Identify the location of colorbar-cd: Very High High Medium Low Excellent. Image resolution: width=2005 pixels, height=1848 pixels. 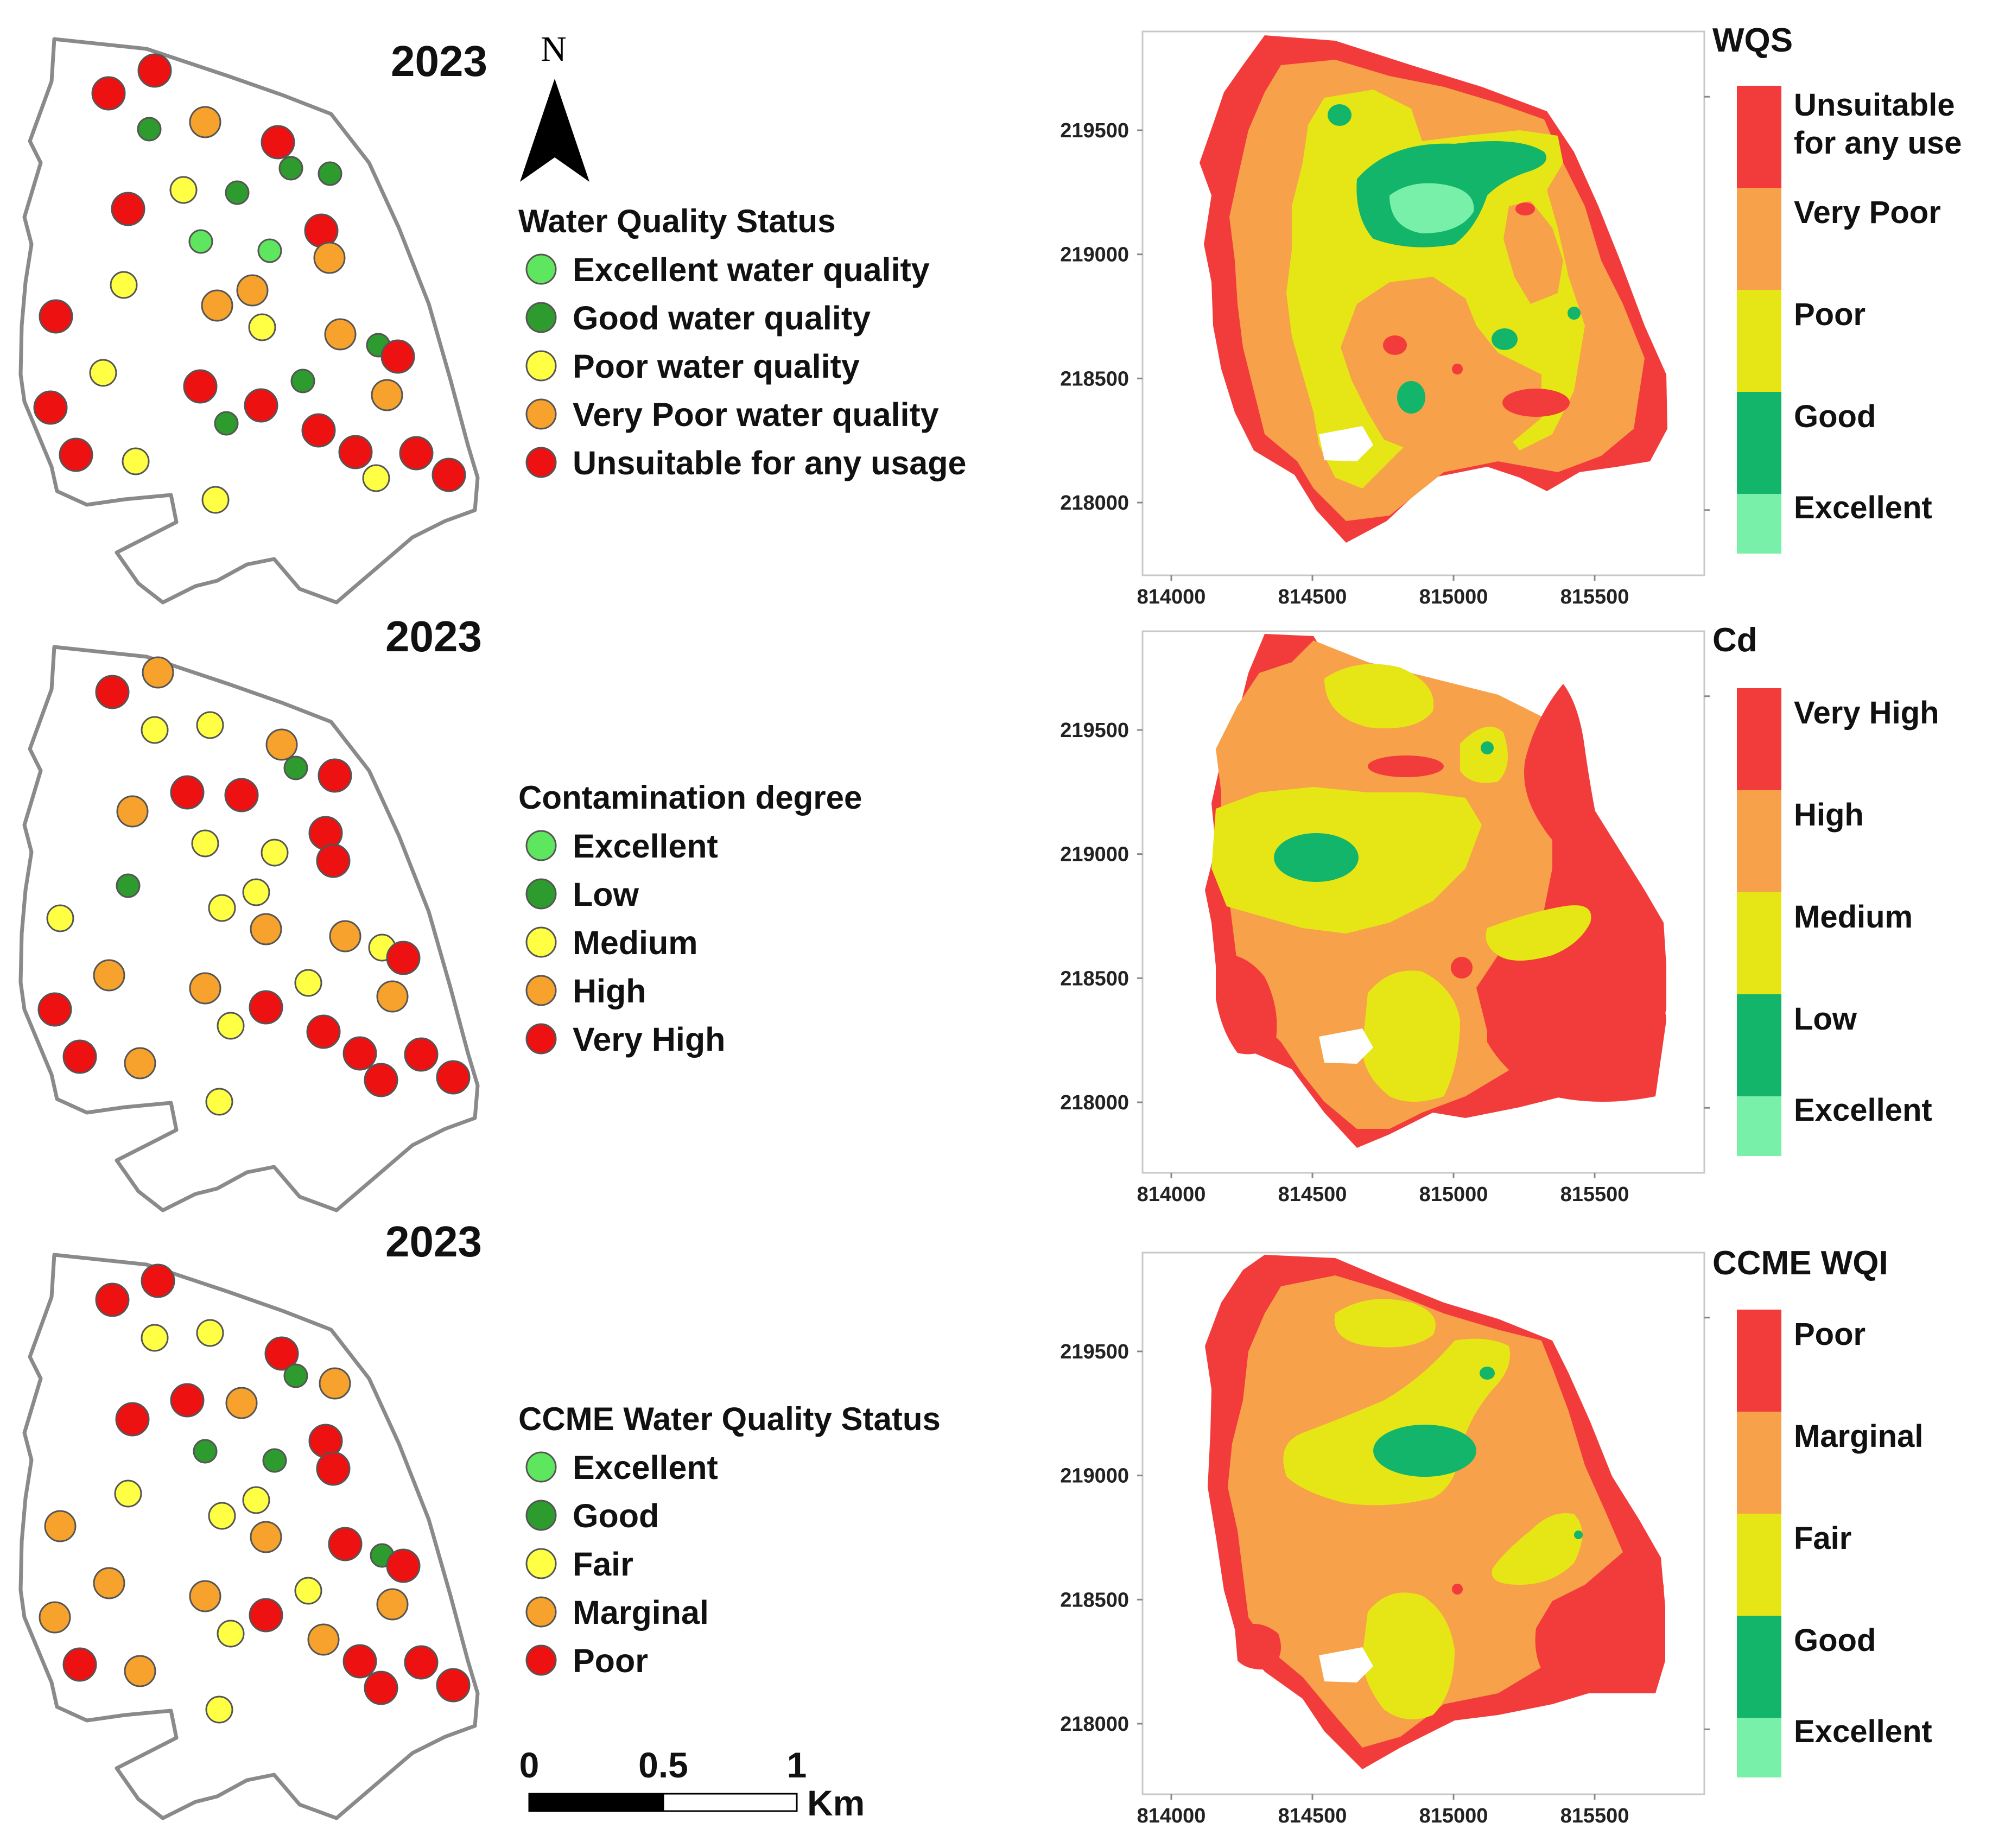
(1838, 922).